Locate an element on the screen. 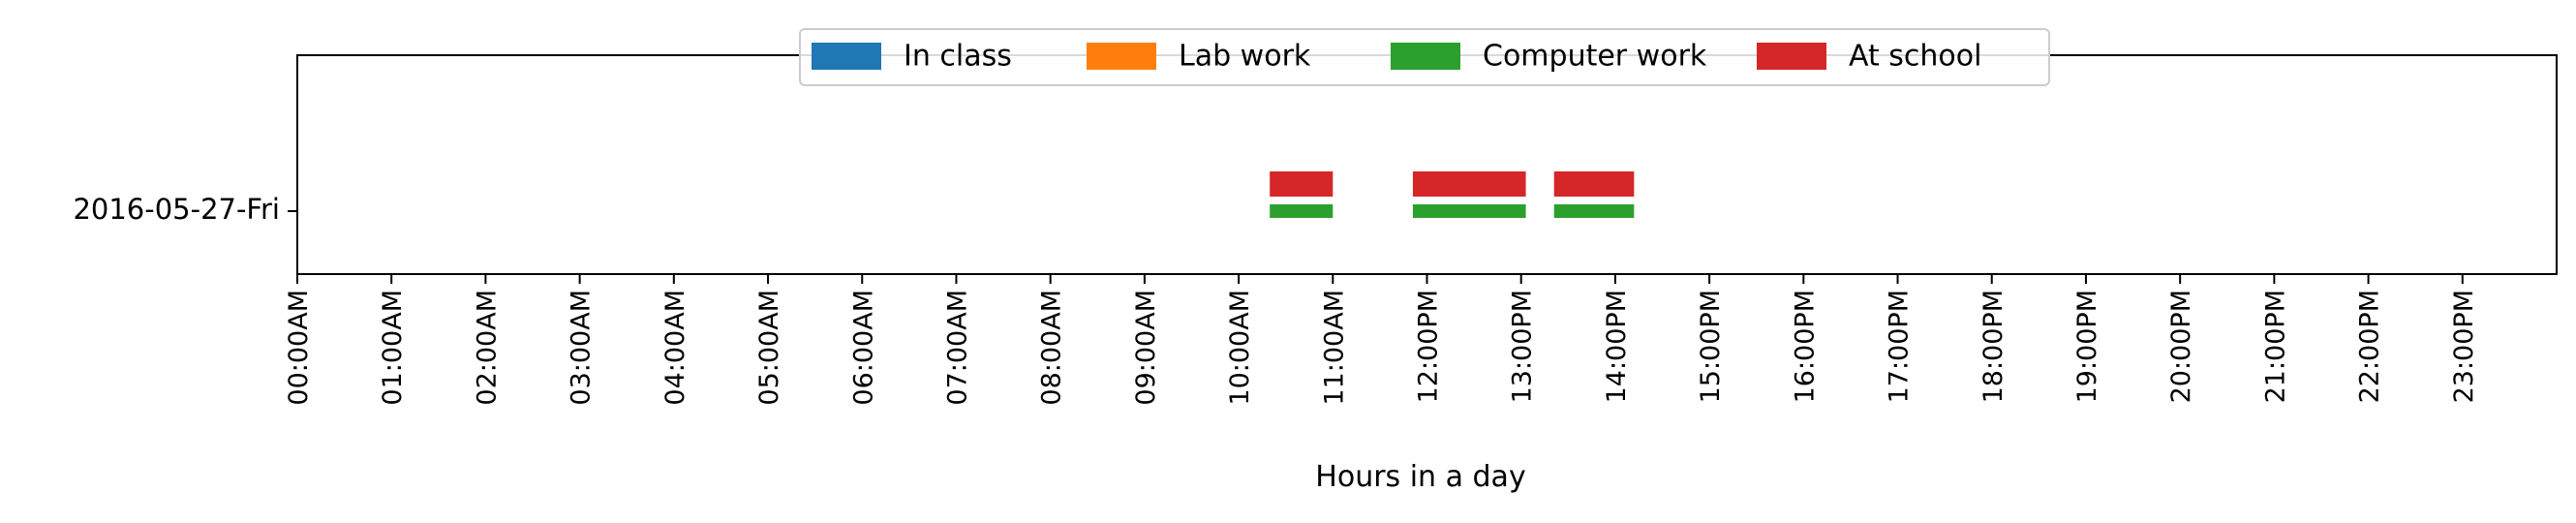 The image size is (2576, 523). x-tick-label: 15:00PM is located at coordinates (1711, 346).